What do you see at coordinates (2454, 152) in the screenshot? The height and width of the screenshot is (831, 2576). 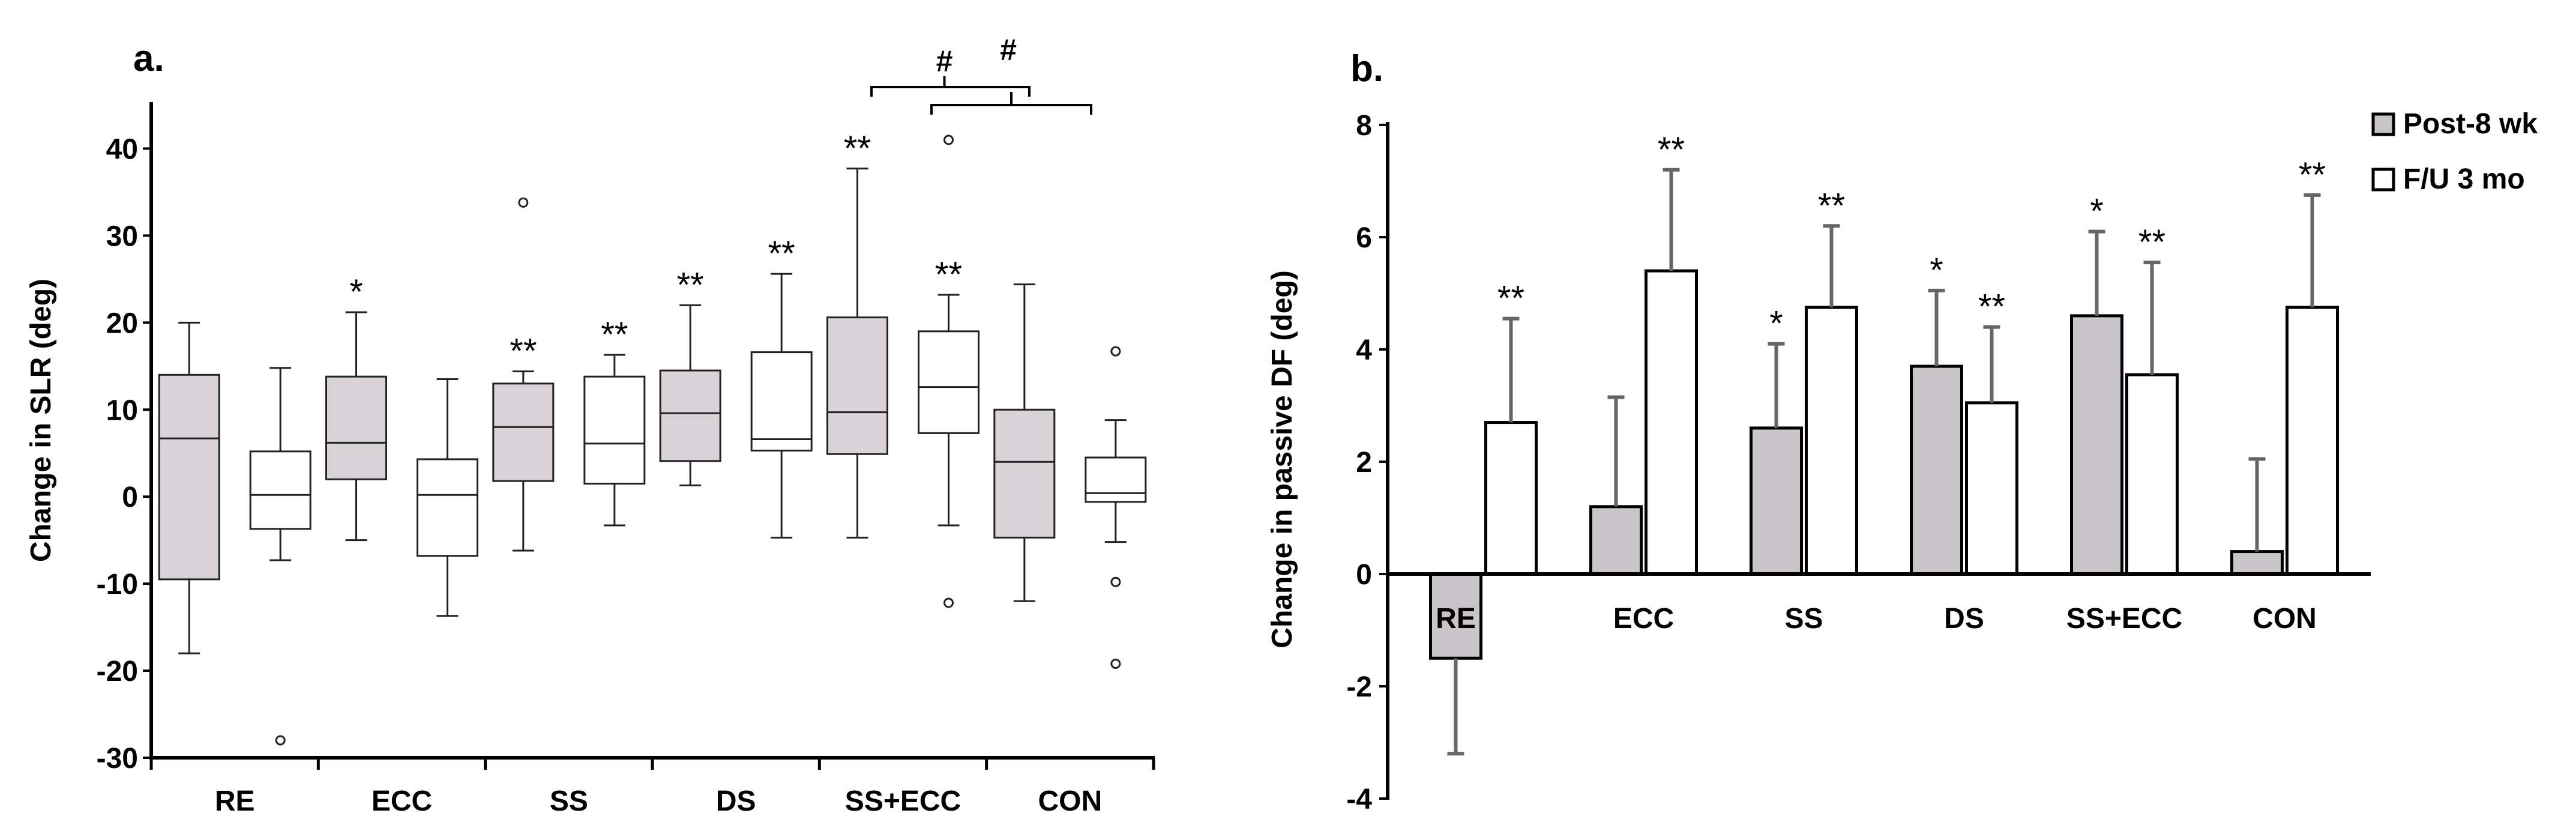 I see `panel-b-legend: Post-8 wk F/U 3 mo` at bounding box center [2454, 152].